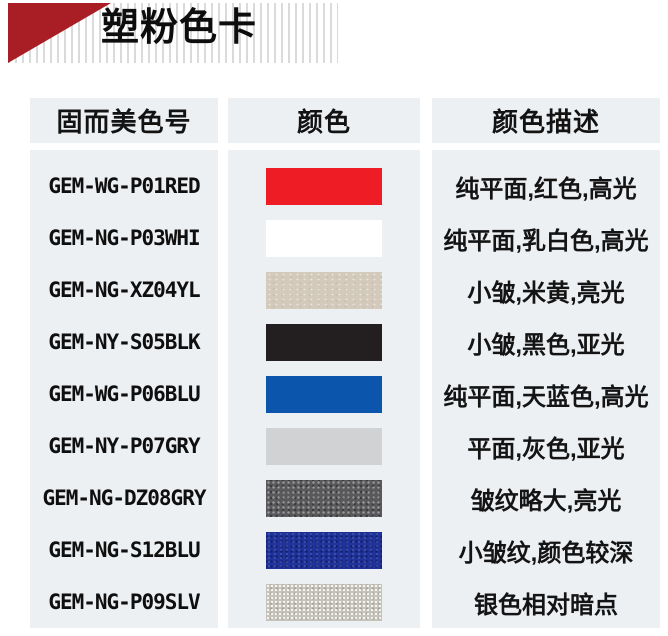 Image resolution: width=668 pixels, height=636 pixels. Describe the element at coordinates (546, 498) in the screenshot. I see `color-description: 皱纹略大,亮光` at that location.